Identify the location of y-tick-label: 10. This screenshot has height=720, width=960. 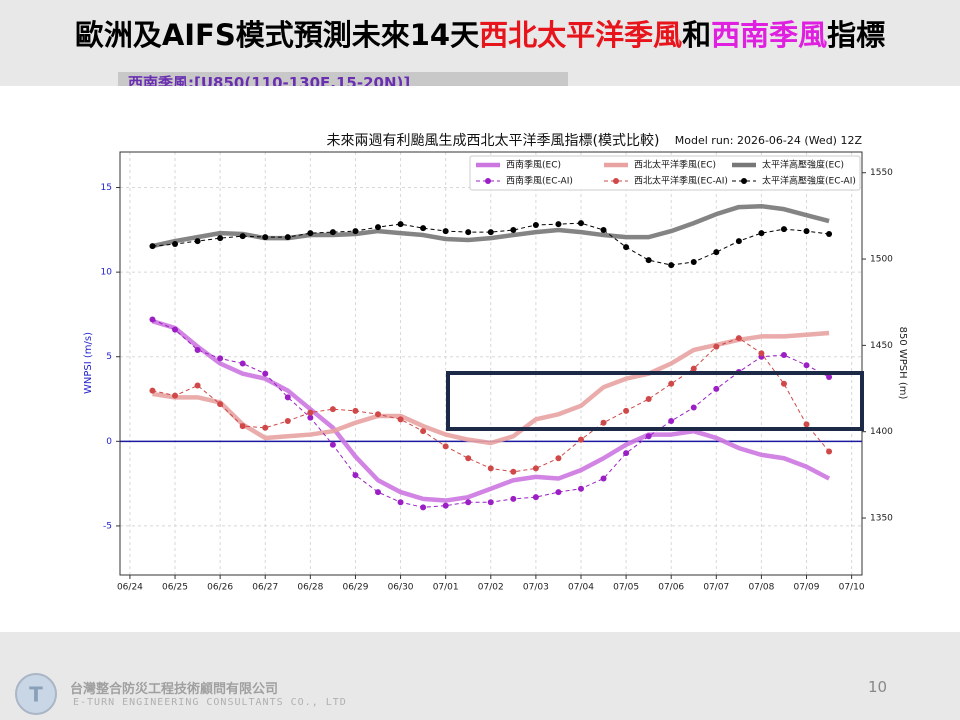
(107, 273).